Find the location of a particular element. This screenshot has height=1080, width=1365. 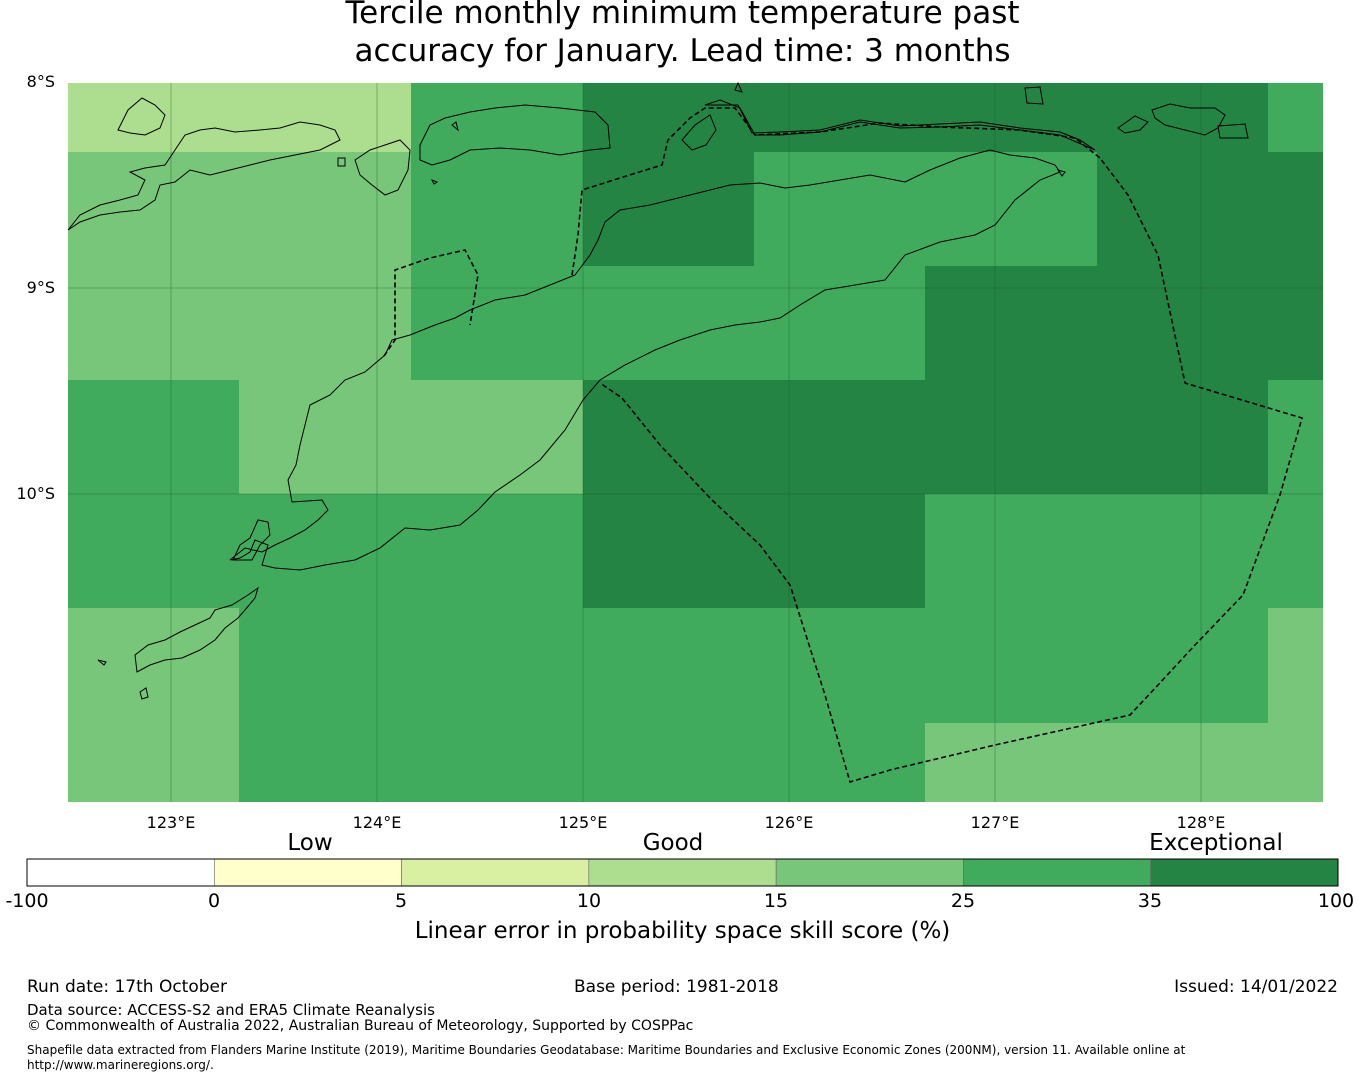

lon-label-125e: 125°E is located at coordinates (583, 822).